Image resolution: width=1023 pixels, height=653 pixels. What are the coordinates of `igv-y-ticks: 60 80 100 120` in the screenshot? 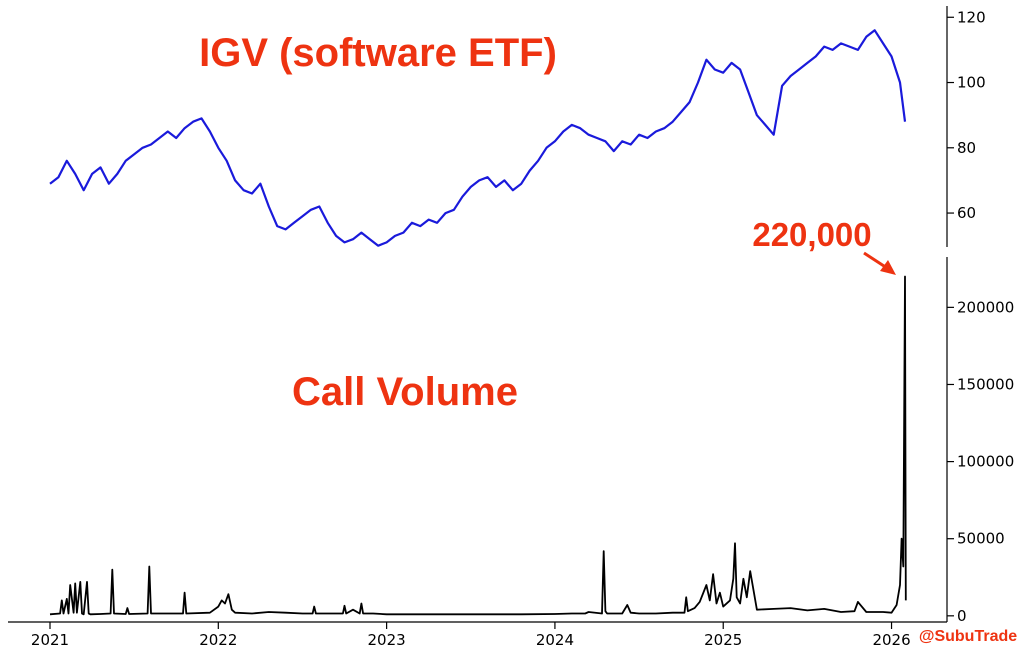 It's located at (966, 115).